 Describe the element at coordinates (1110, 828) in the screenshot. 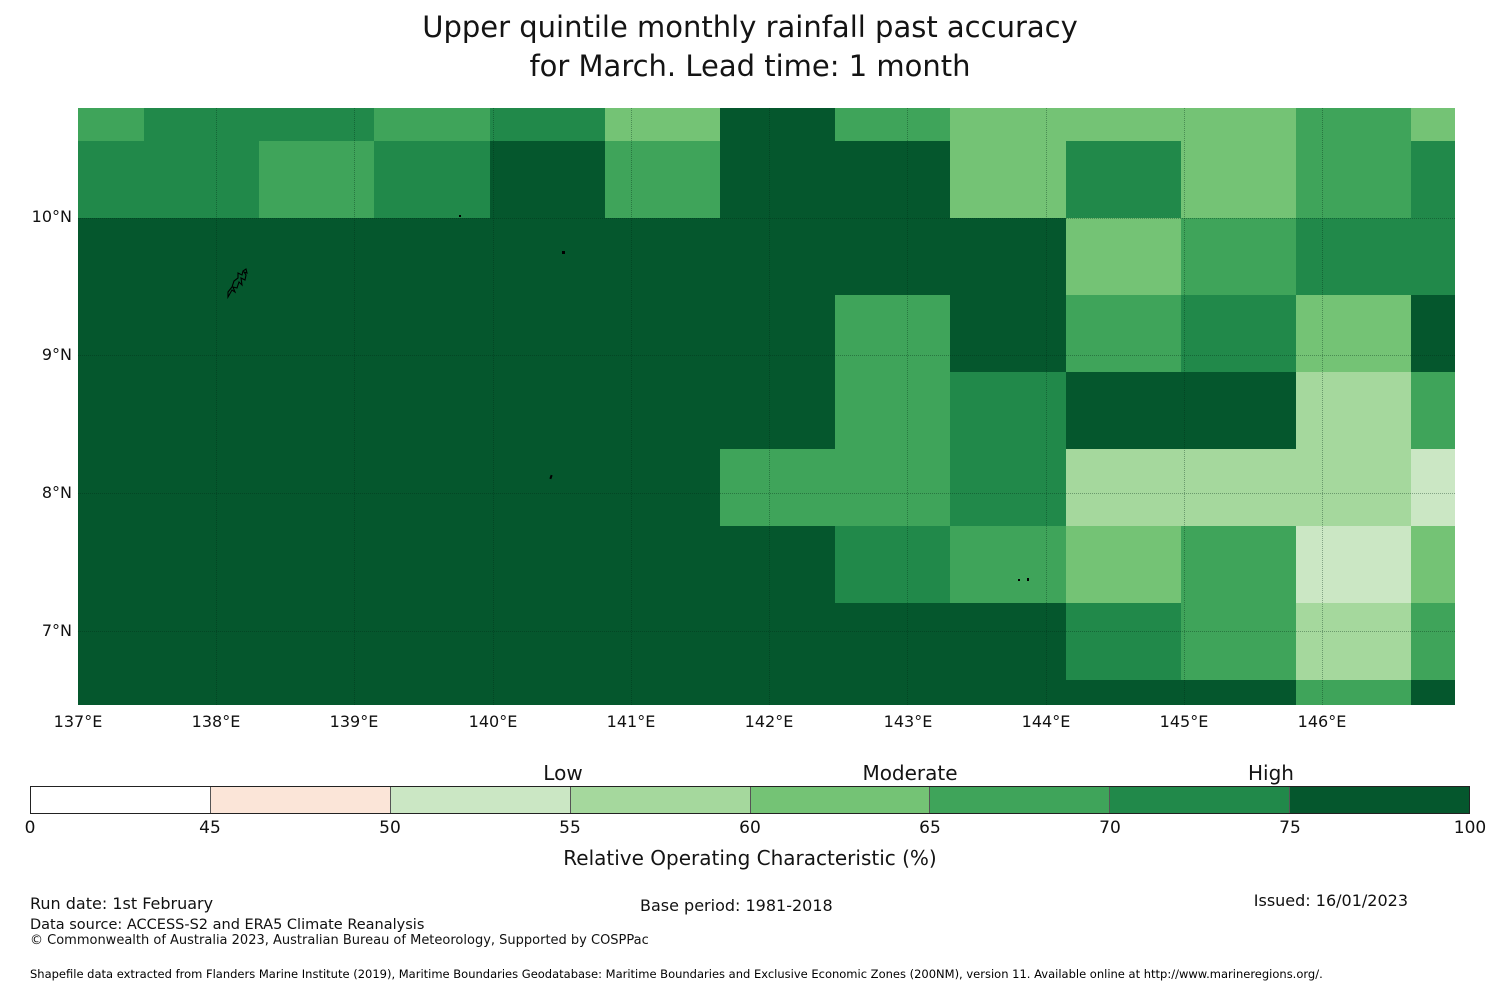

I see `colorbar-tick-label: 70` at that location.